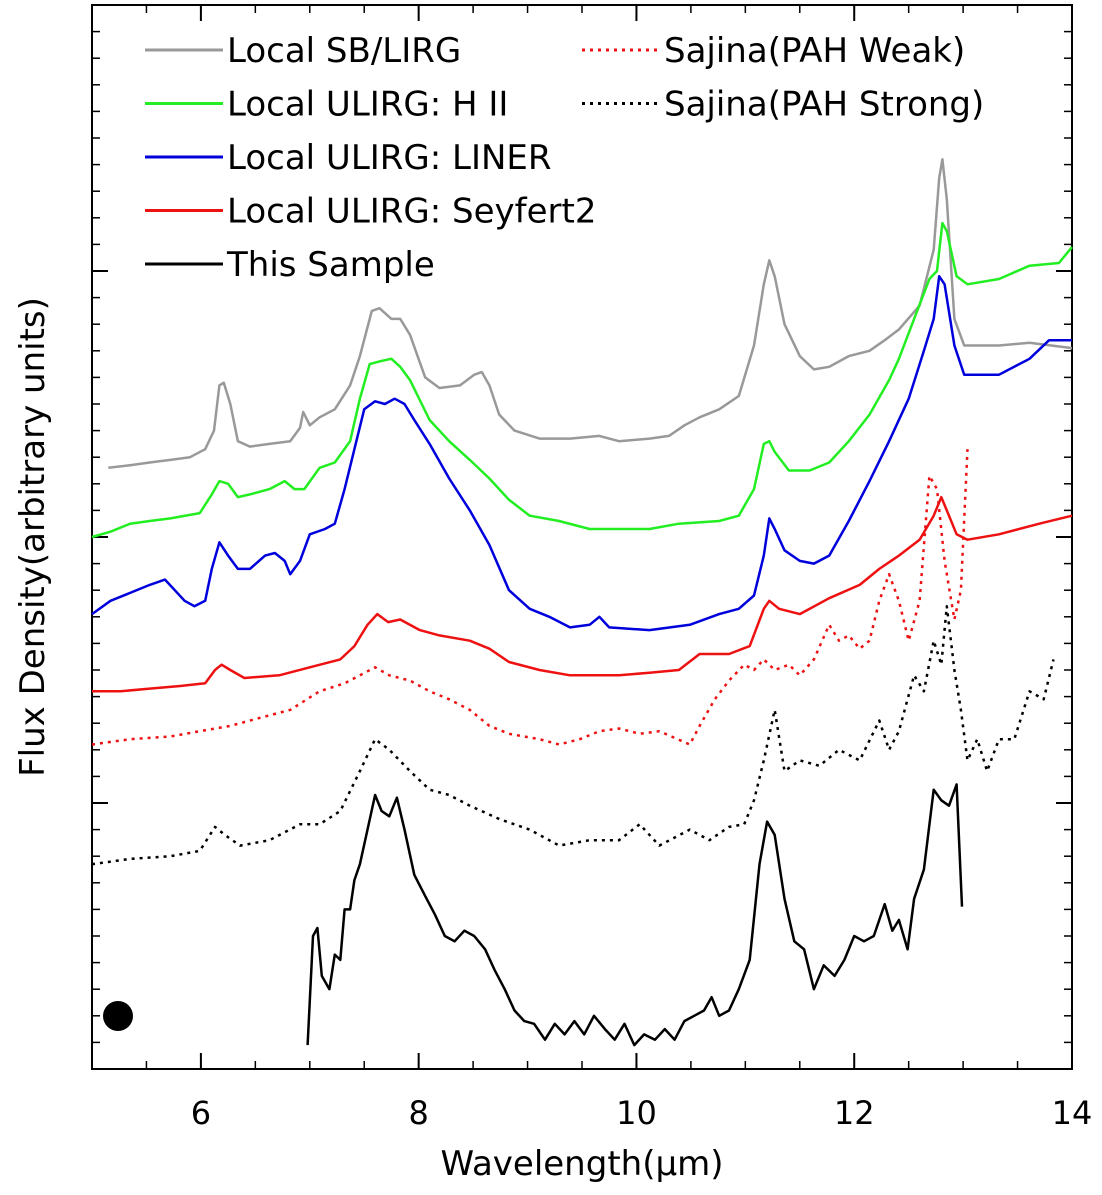 The image size is (1102, 1195). I want to click on legend-label: Local ULIRG: H II, so click(367, 105).